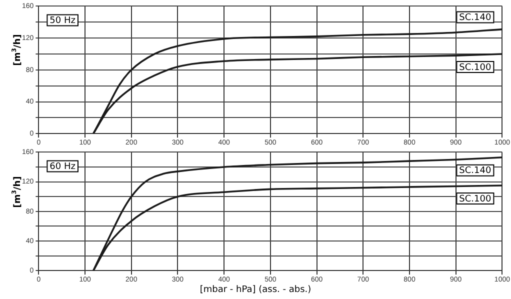 The width and height of the screenshot is (511, 299). What do you see at coordinates (63, 21) in the screenshot?
I see `text: 50 Hz` at bounding box center [63, 21].